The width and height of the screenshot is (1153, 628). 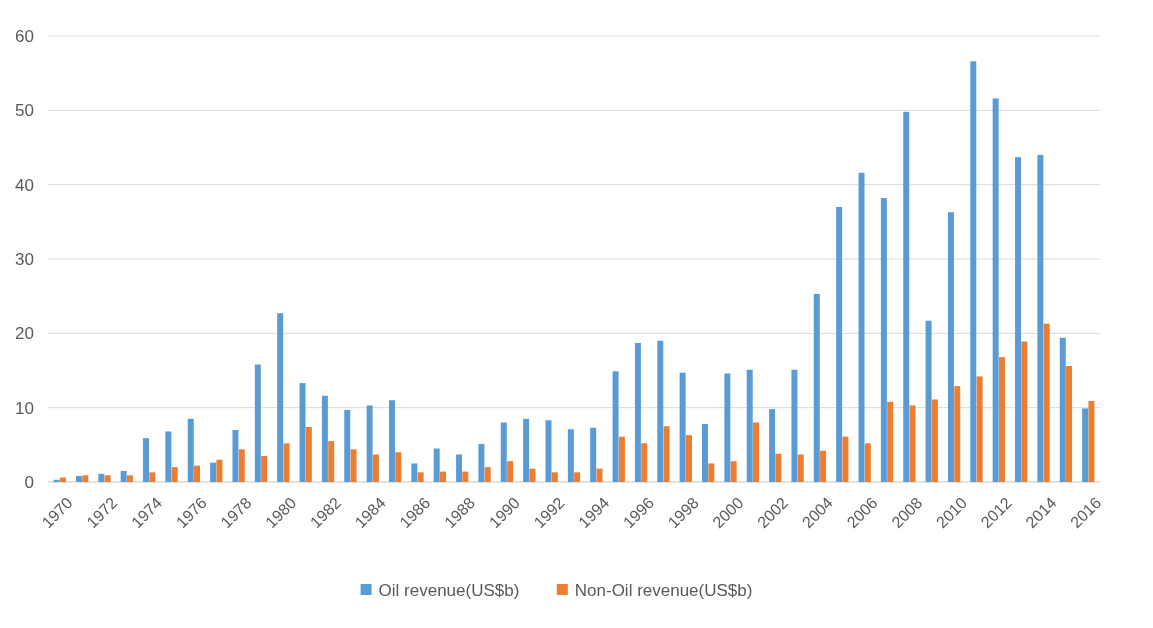 What do you see at coordinates (24, 259) in the screenshot?
I see `y-tick-label: 30` at bounding box center [24, 259].